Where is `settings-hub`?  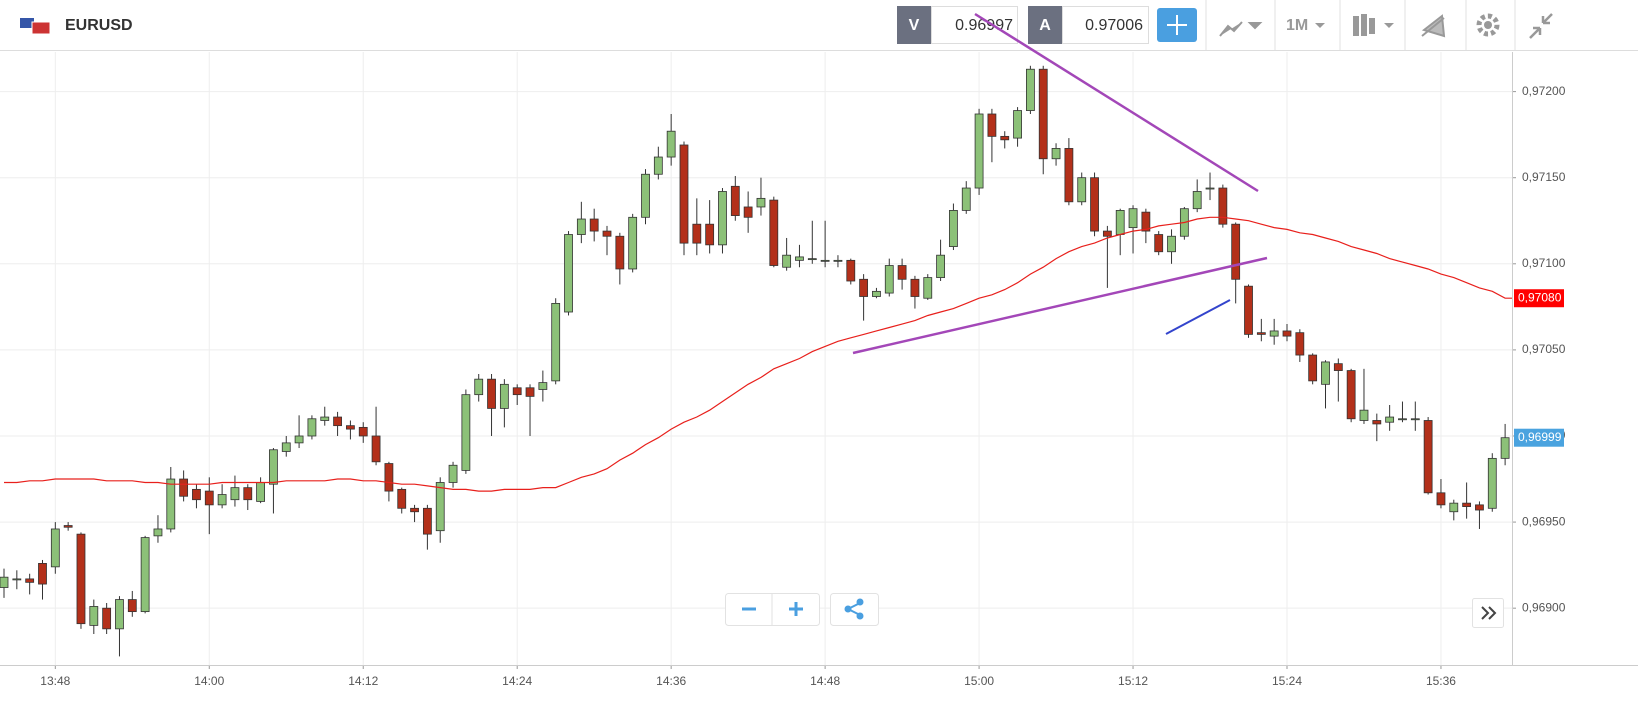 settings-hub is located at coordinates (1488, 25).